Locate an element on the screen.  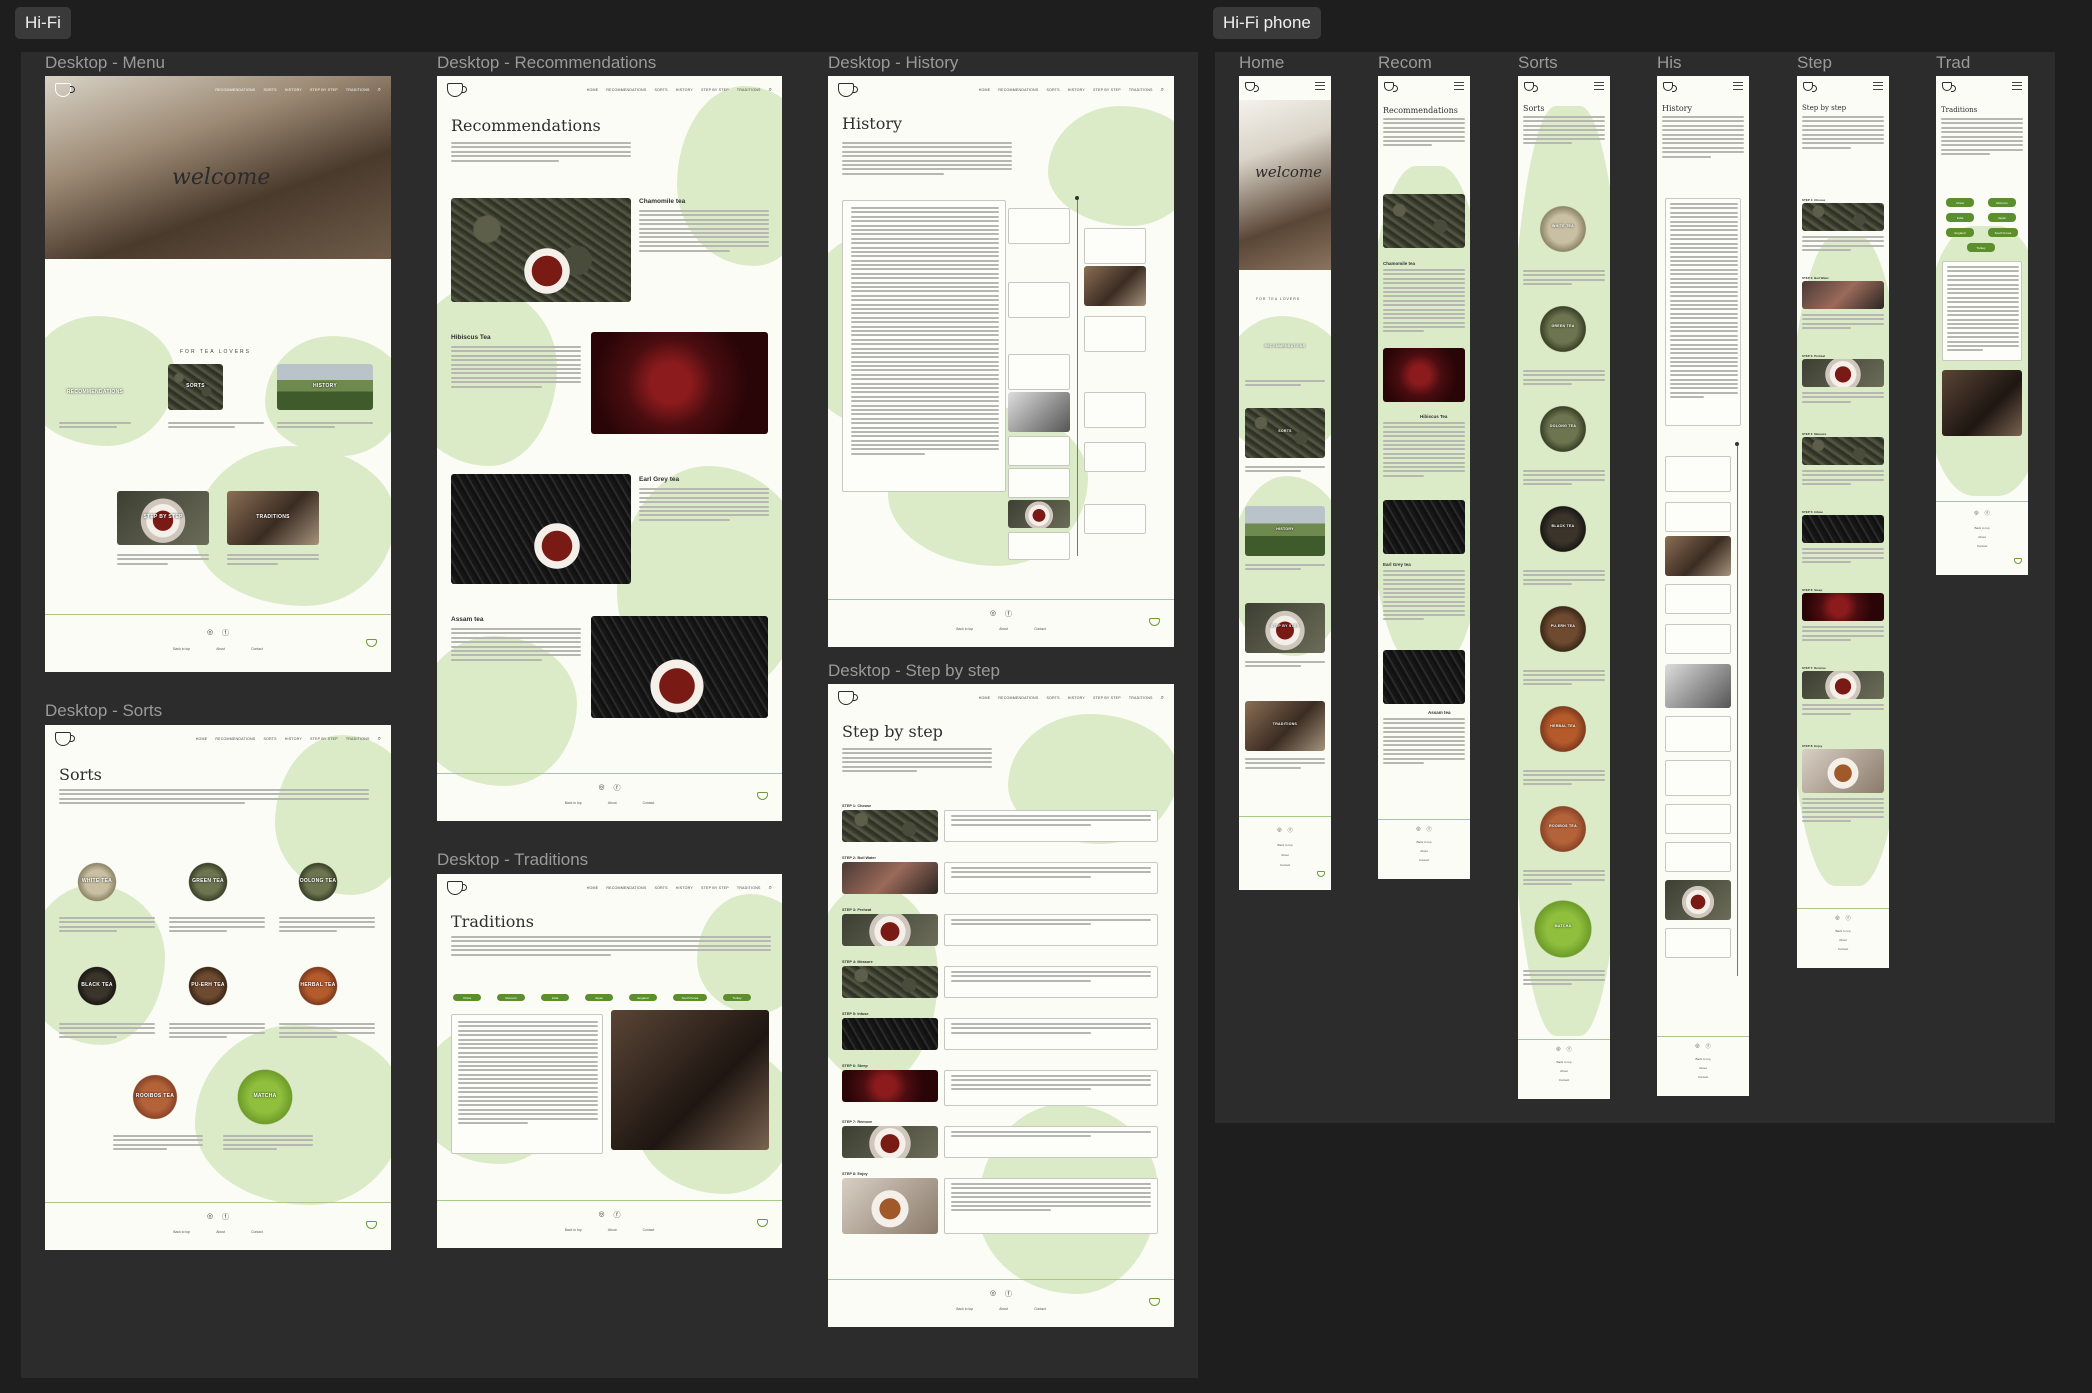
frame-label-traditions: Desktop - Traditions is located at coordinates (513, 859).